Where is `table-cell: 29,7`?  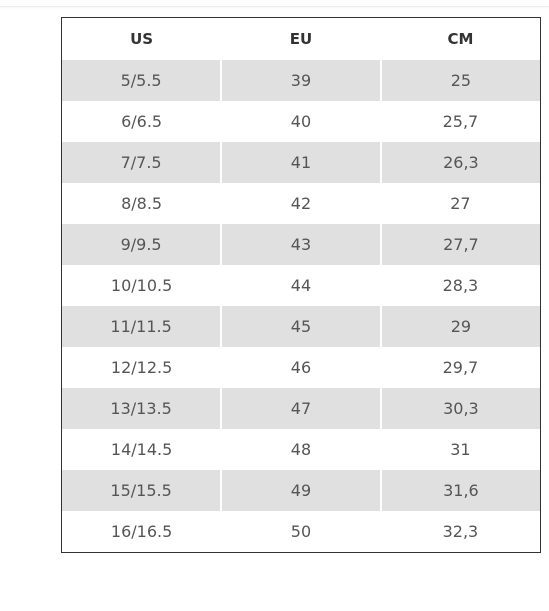
table-cell: 29,7 is located at coordinates (460, 367).